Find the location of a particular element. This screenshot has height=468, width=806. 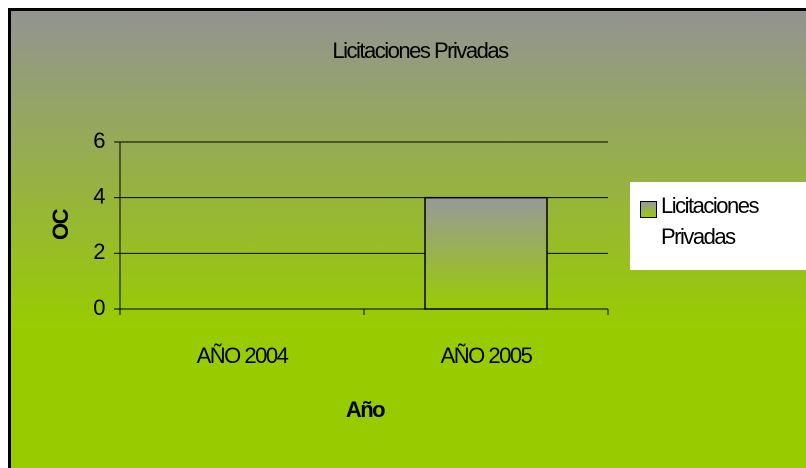

legend-label: Licitaciones Privadas is located at coordinates (710, 221).